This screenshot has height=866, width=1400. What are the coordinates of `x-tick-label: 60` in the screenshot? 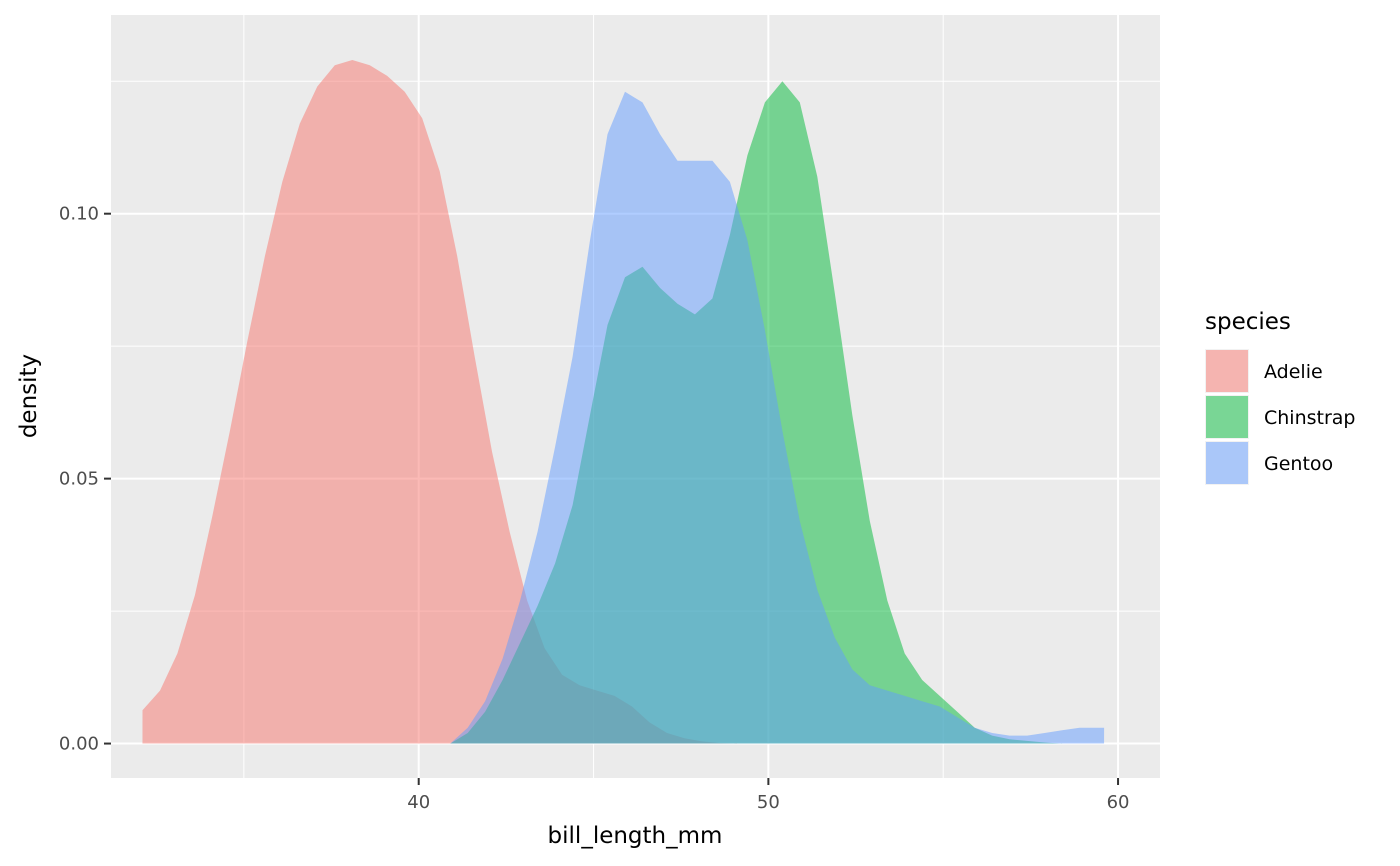 It's located at (1118, 802).